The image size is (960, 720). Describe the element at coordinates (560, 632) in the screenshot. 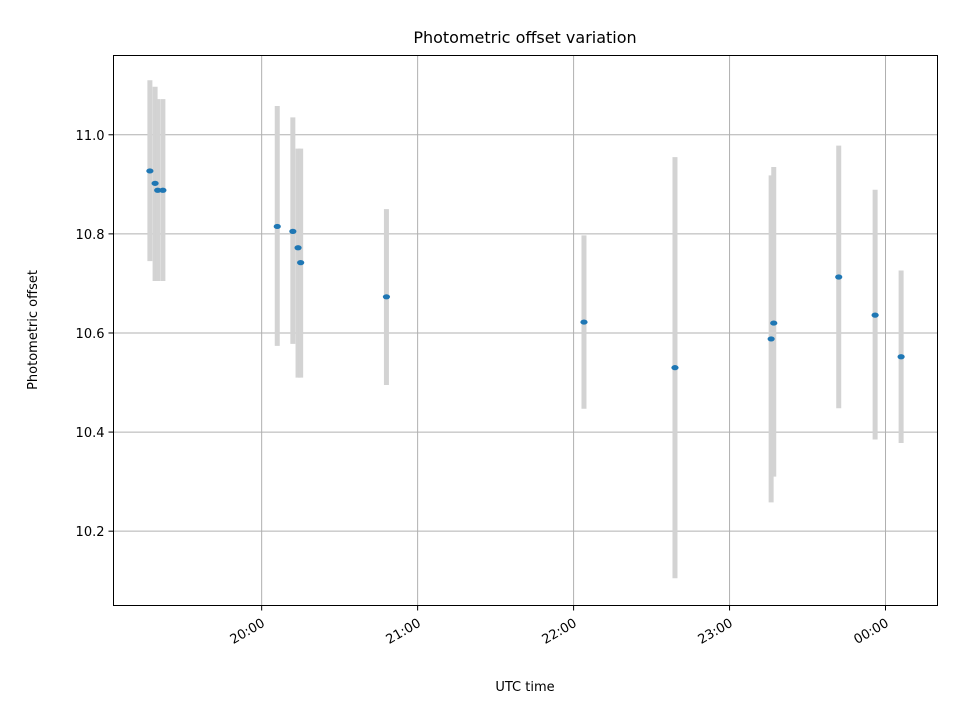

I see `x-tick-label: 22:00` at that location.